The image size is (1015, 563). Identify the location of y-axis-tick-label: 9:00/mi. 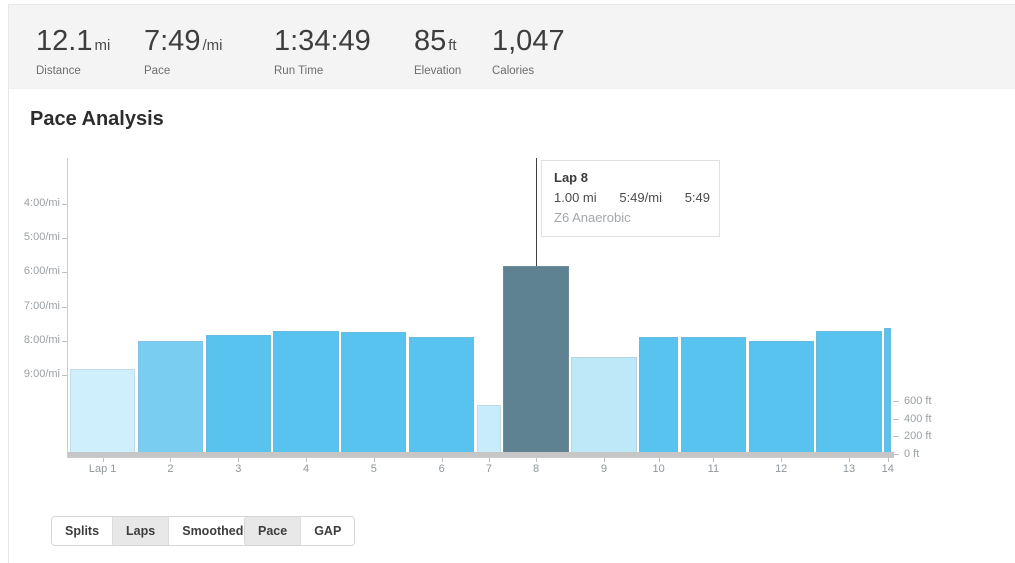
(41, 374).